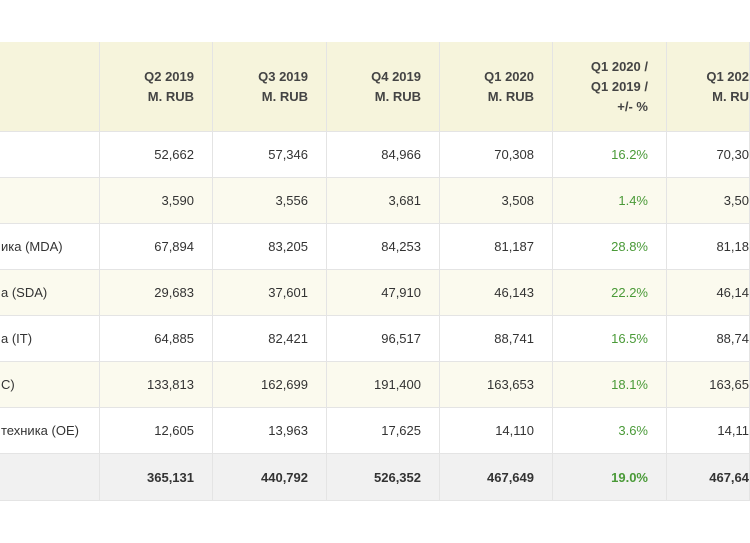 This screenshot has width=750, height=543. What do you see at coordinates (610, 293) in the screenshot?
I see `table-cell: 22.2%` at bounding box center [610, 293].